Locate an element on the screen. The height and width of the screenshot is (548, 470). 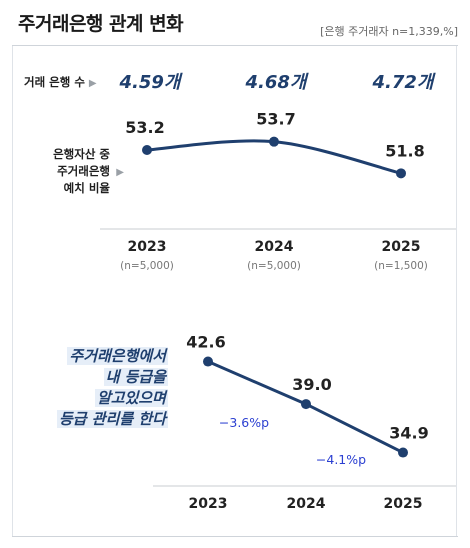
callout-line-text: 주거래은행에서 is located at coordinates (117, 356).